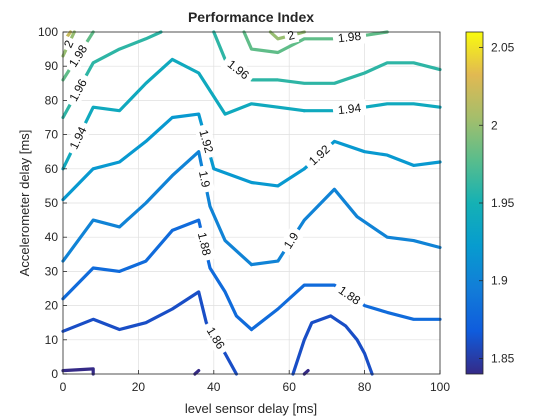  Describe the element at coordinates (499, 281) in the screenshot. I see `colorbar-tick-label: 1.9` at that location.